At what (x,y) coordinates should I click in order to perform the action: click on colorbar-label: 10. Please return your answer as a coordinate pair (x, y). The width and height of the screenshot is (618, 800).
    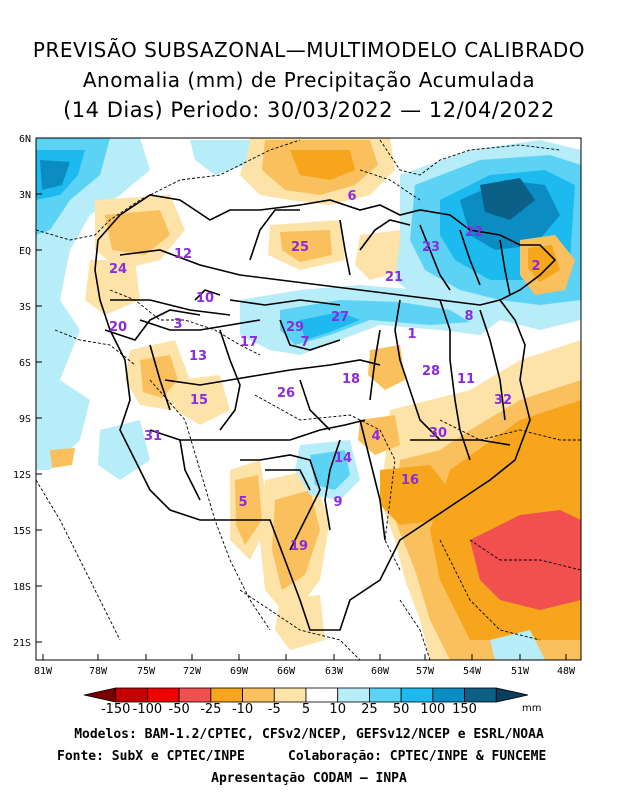
    Looking at the image, I should click on (337, 709).